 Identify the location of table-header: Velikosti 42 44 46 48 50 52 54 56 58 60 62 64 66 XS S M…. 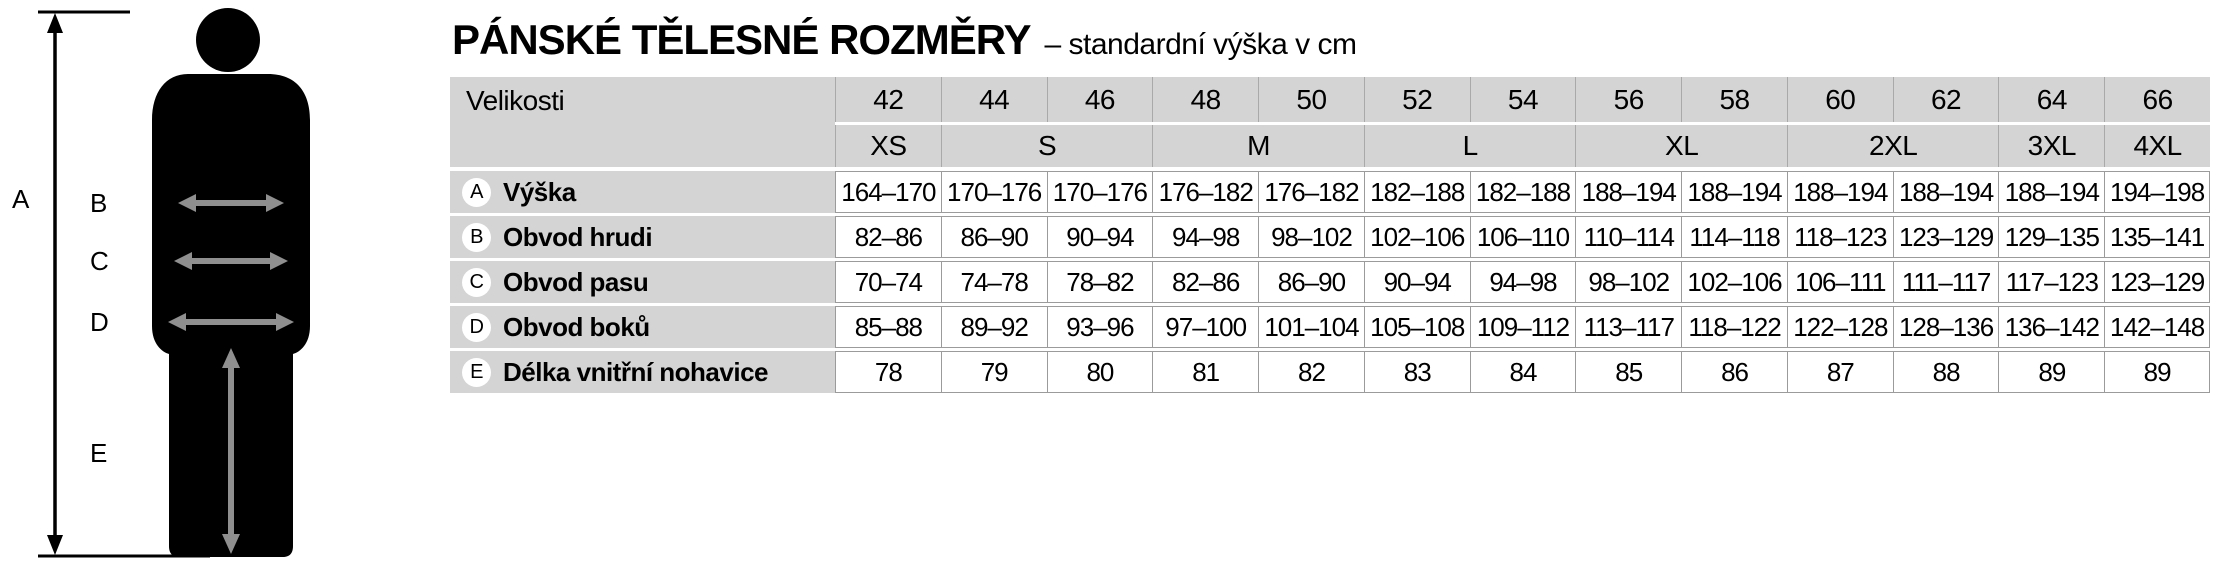
(1330, 122).